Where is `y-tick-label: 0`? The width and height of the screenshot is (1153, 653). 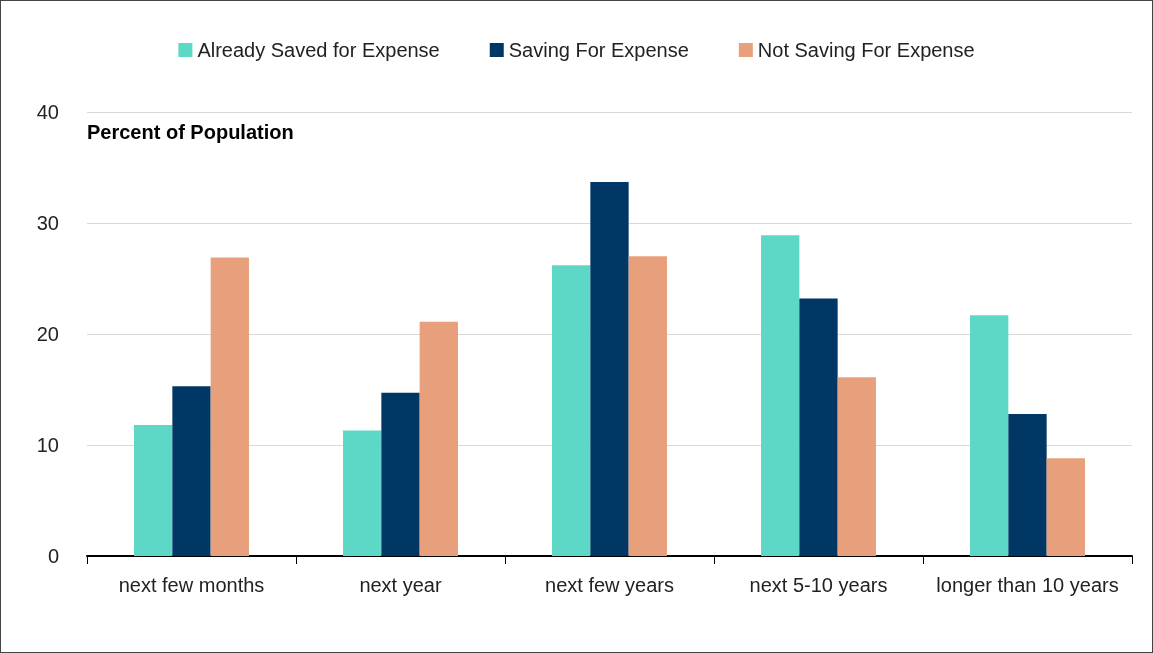 y-tick-label: 0 is located at coordinates (53, 556).